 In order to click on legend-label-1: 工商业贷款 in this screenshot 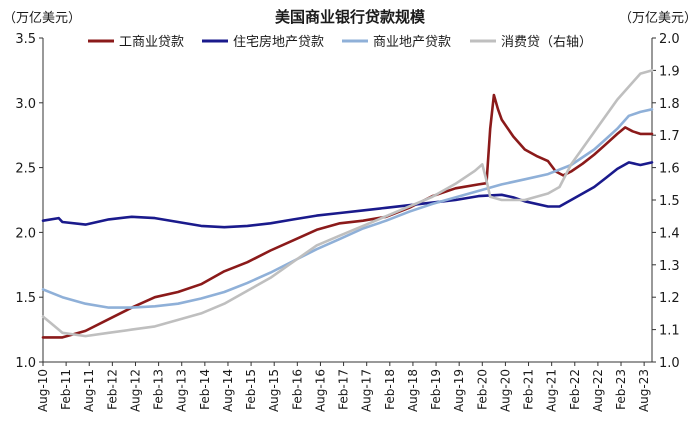, I will do `click(151, 42)`.